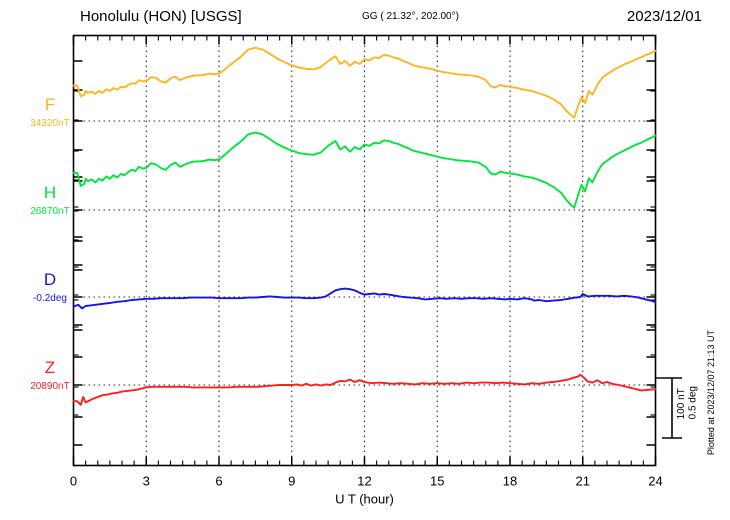 The image size is (730, 520). What do you see at coordinates (711, 393) in the screenshot?
I see `plotted-at-timestamp: Plotted at 2023/12/07 21:13 UT` at bounding box center [711, 393].